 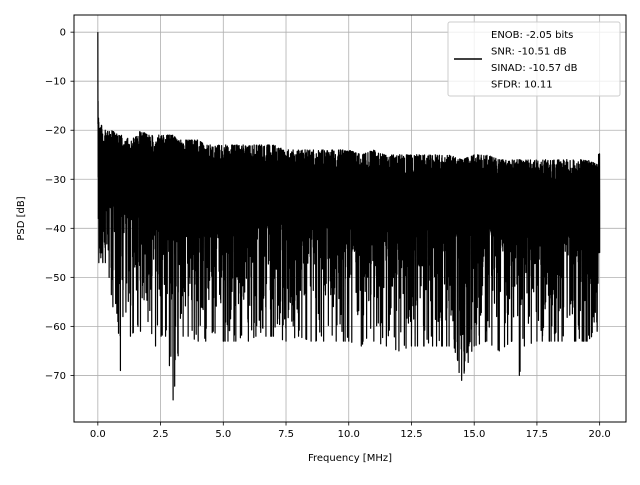 I want to click on legend-box, so click(x=534, y=59).